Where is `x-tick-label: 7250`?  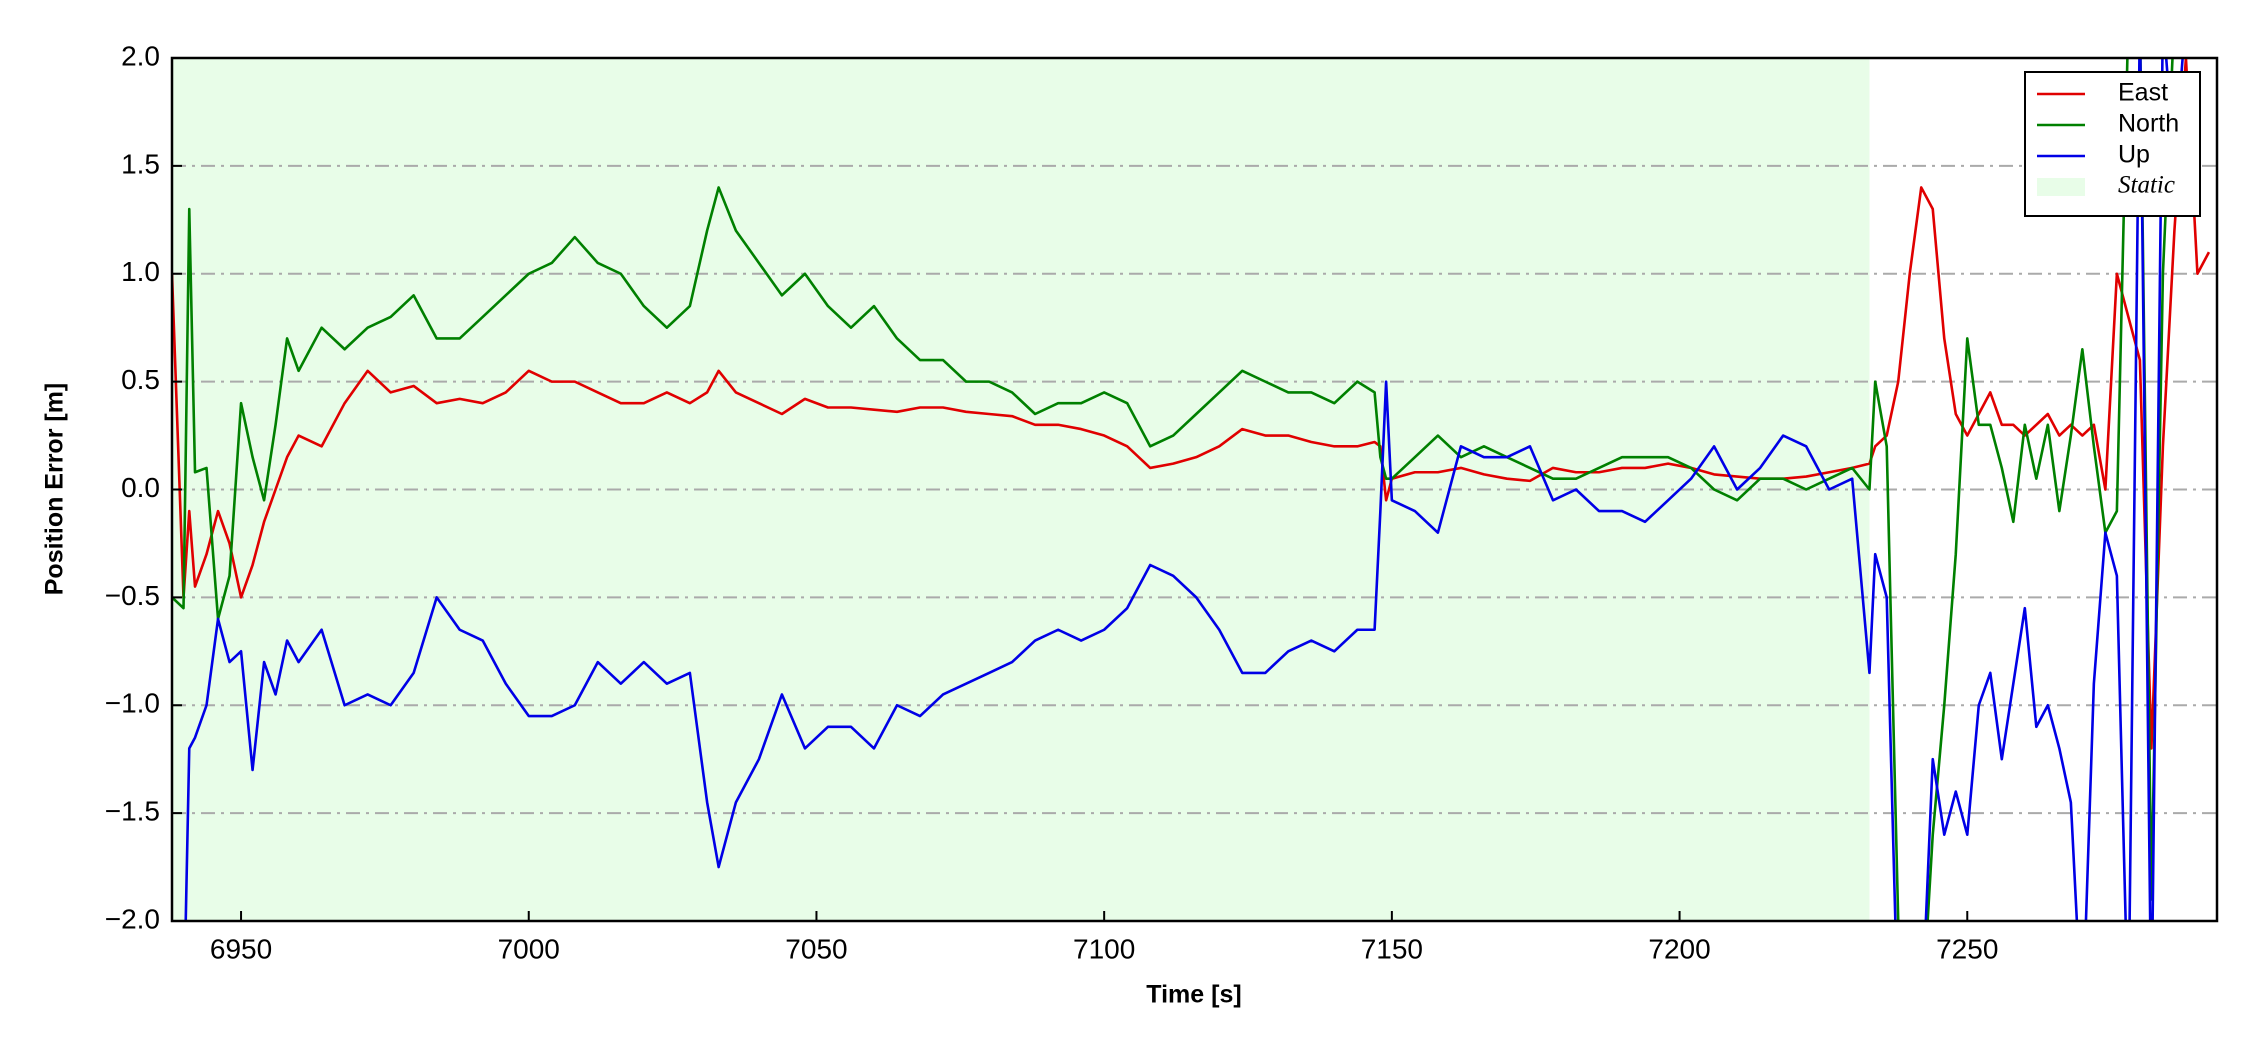
x-tick-label: 7250 is located at coordinates (1967, 948).